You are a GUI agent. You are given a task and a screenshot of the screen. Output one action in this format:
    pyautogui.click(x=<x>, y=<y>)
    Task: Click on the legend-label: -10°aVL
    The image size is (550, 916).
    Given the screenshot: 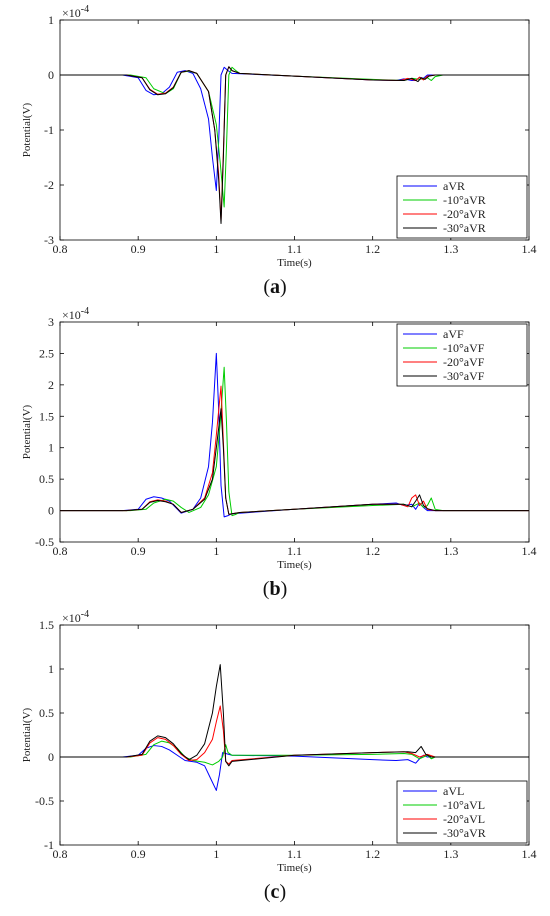 What is the action you would take?
    pyautogui.click(x=464, y=805)
    